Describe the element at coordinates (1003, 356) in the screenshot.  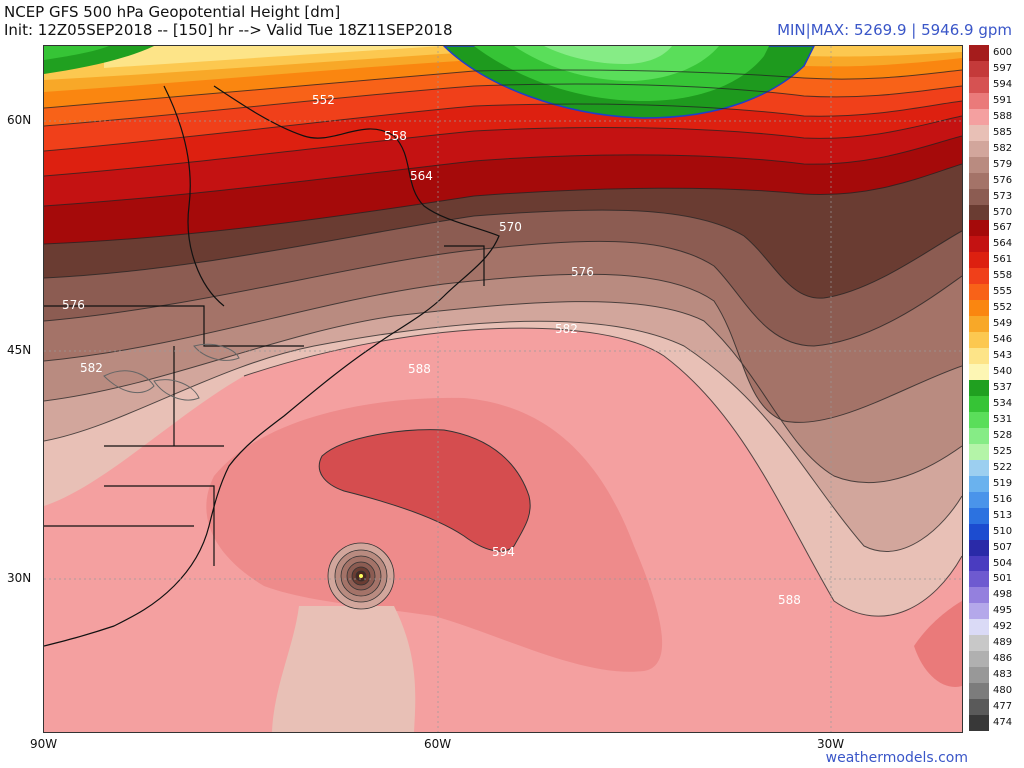
I see `legend-label-543: 543` at that location.